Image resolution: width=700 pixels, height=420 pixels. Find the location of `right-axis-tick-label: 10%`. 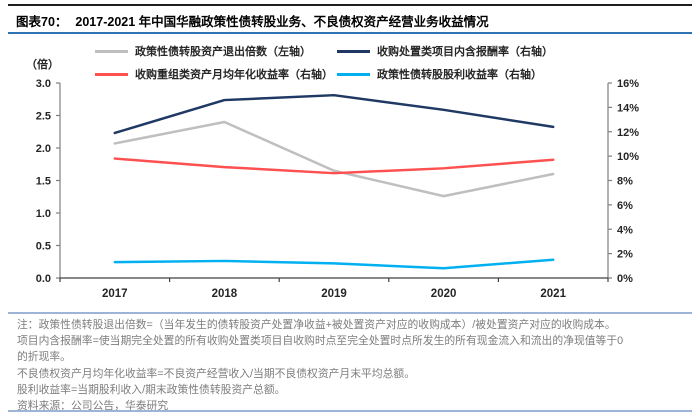

right-axis-tick-label: 10% is located at coordinates (628, 157).